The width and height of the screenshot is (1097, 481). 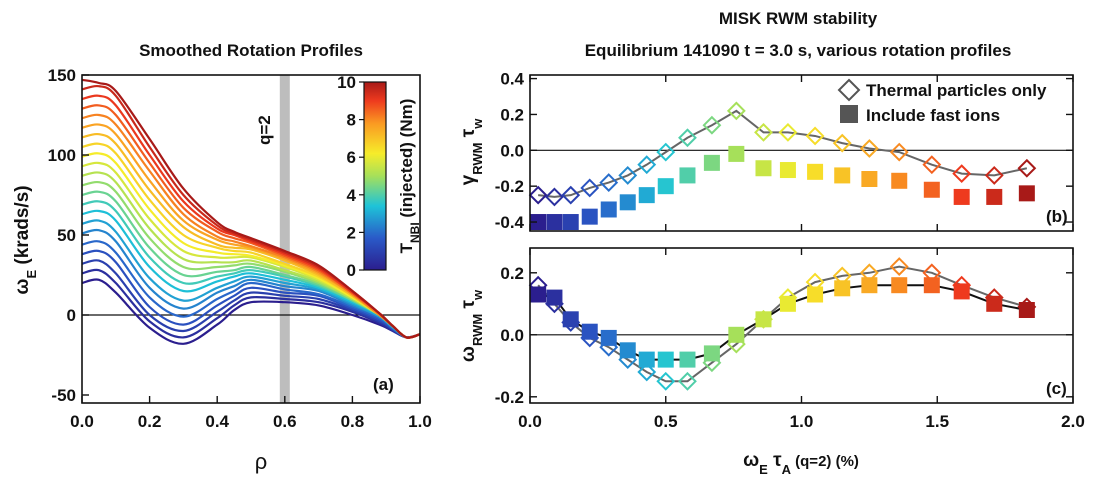 I want to click on panel-c-label: (c), so click(x=1056, y=388).